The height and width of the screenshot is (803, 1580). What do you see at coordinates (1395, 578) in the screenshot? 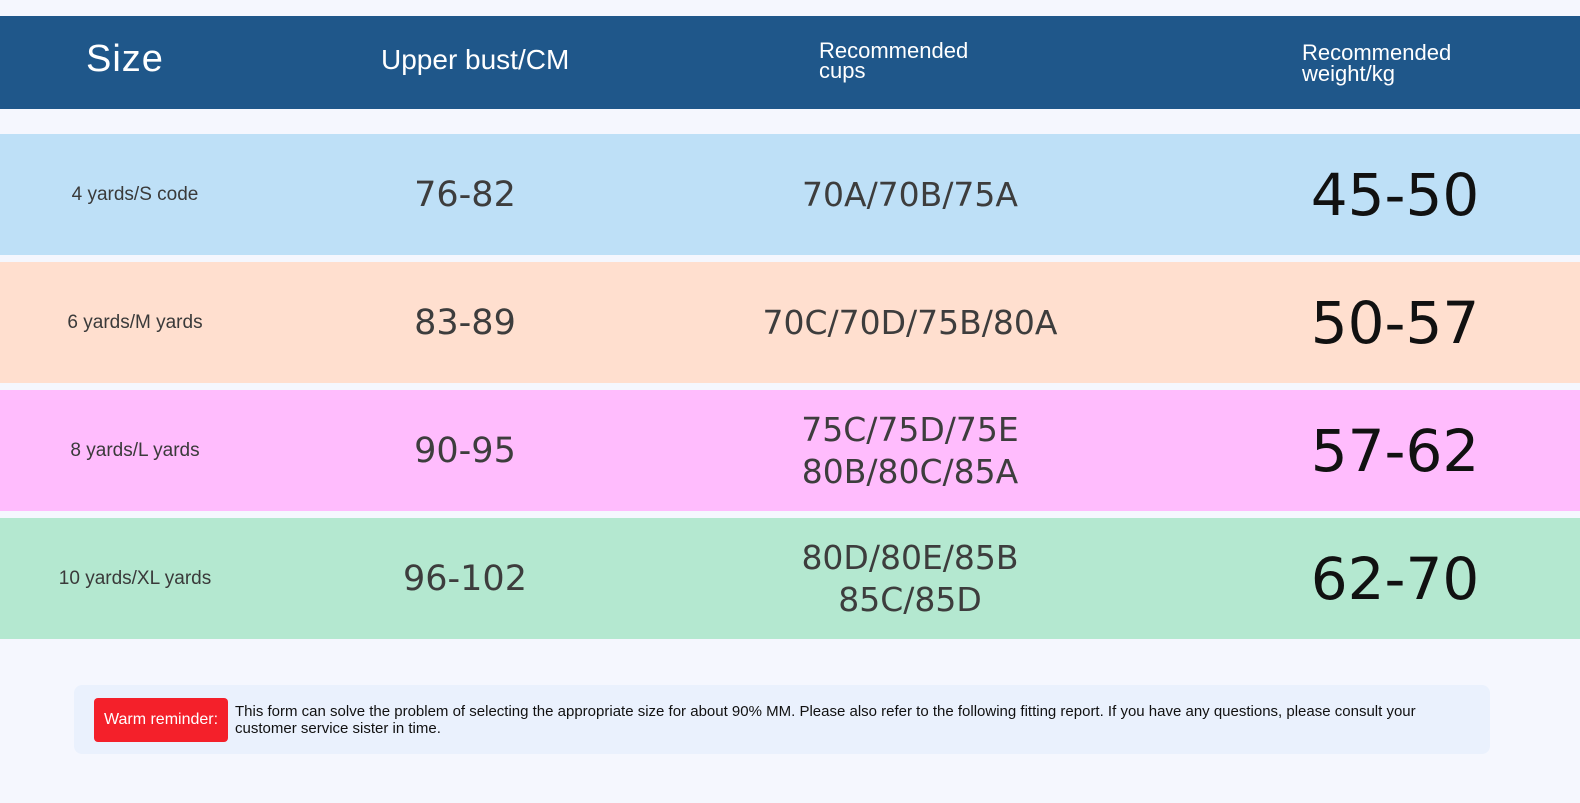
I see `row-weight: 62-70` at bounding box center [1395, 578].